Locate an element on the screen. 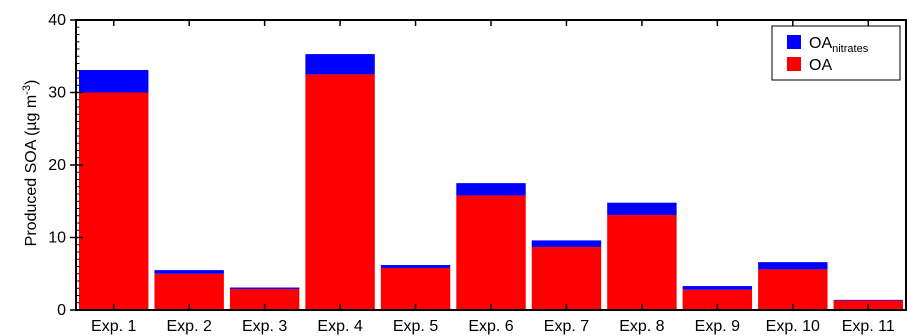 This screenshot has width=907, height=336. x-tick-label: Exp. 9 is located at coordinates (717, 326).